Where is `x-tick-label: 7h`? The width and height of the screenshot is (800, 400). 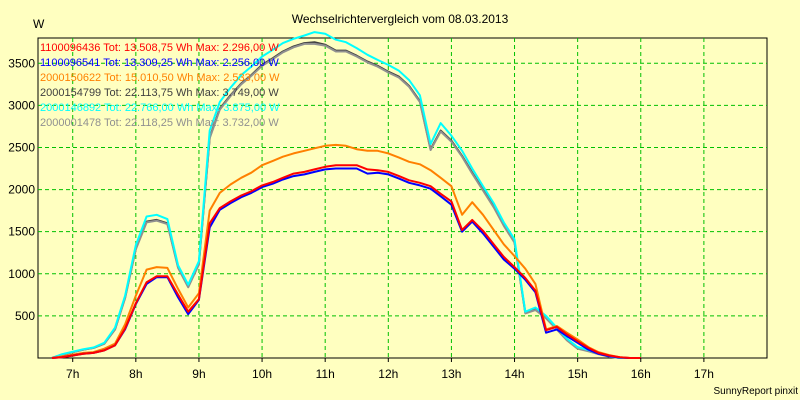
x-tick-label: 7h is located at coordinates (72, 374).